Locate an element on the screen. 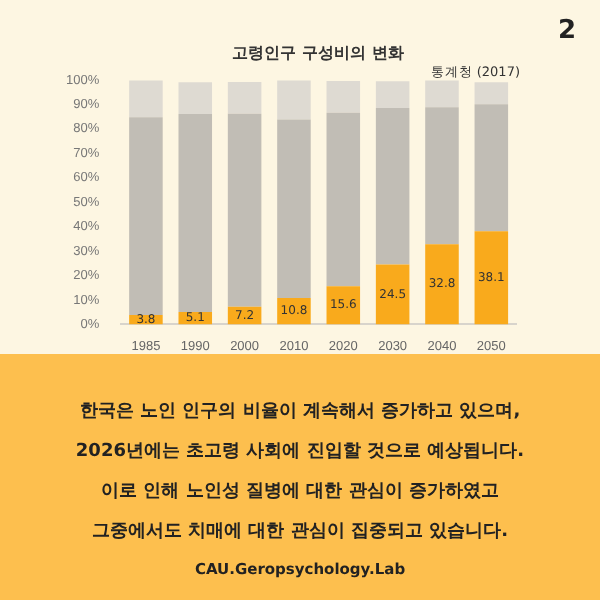  text: 그중에서도 치매에 대한 관심이 집중되고 있습니다. is located at coordinates (300, 533).